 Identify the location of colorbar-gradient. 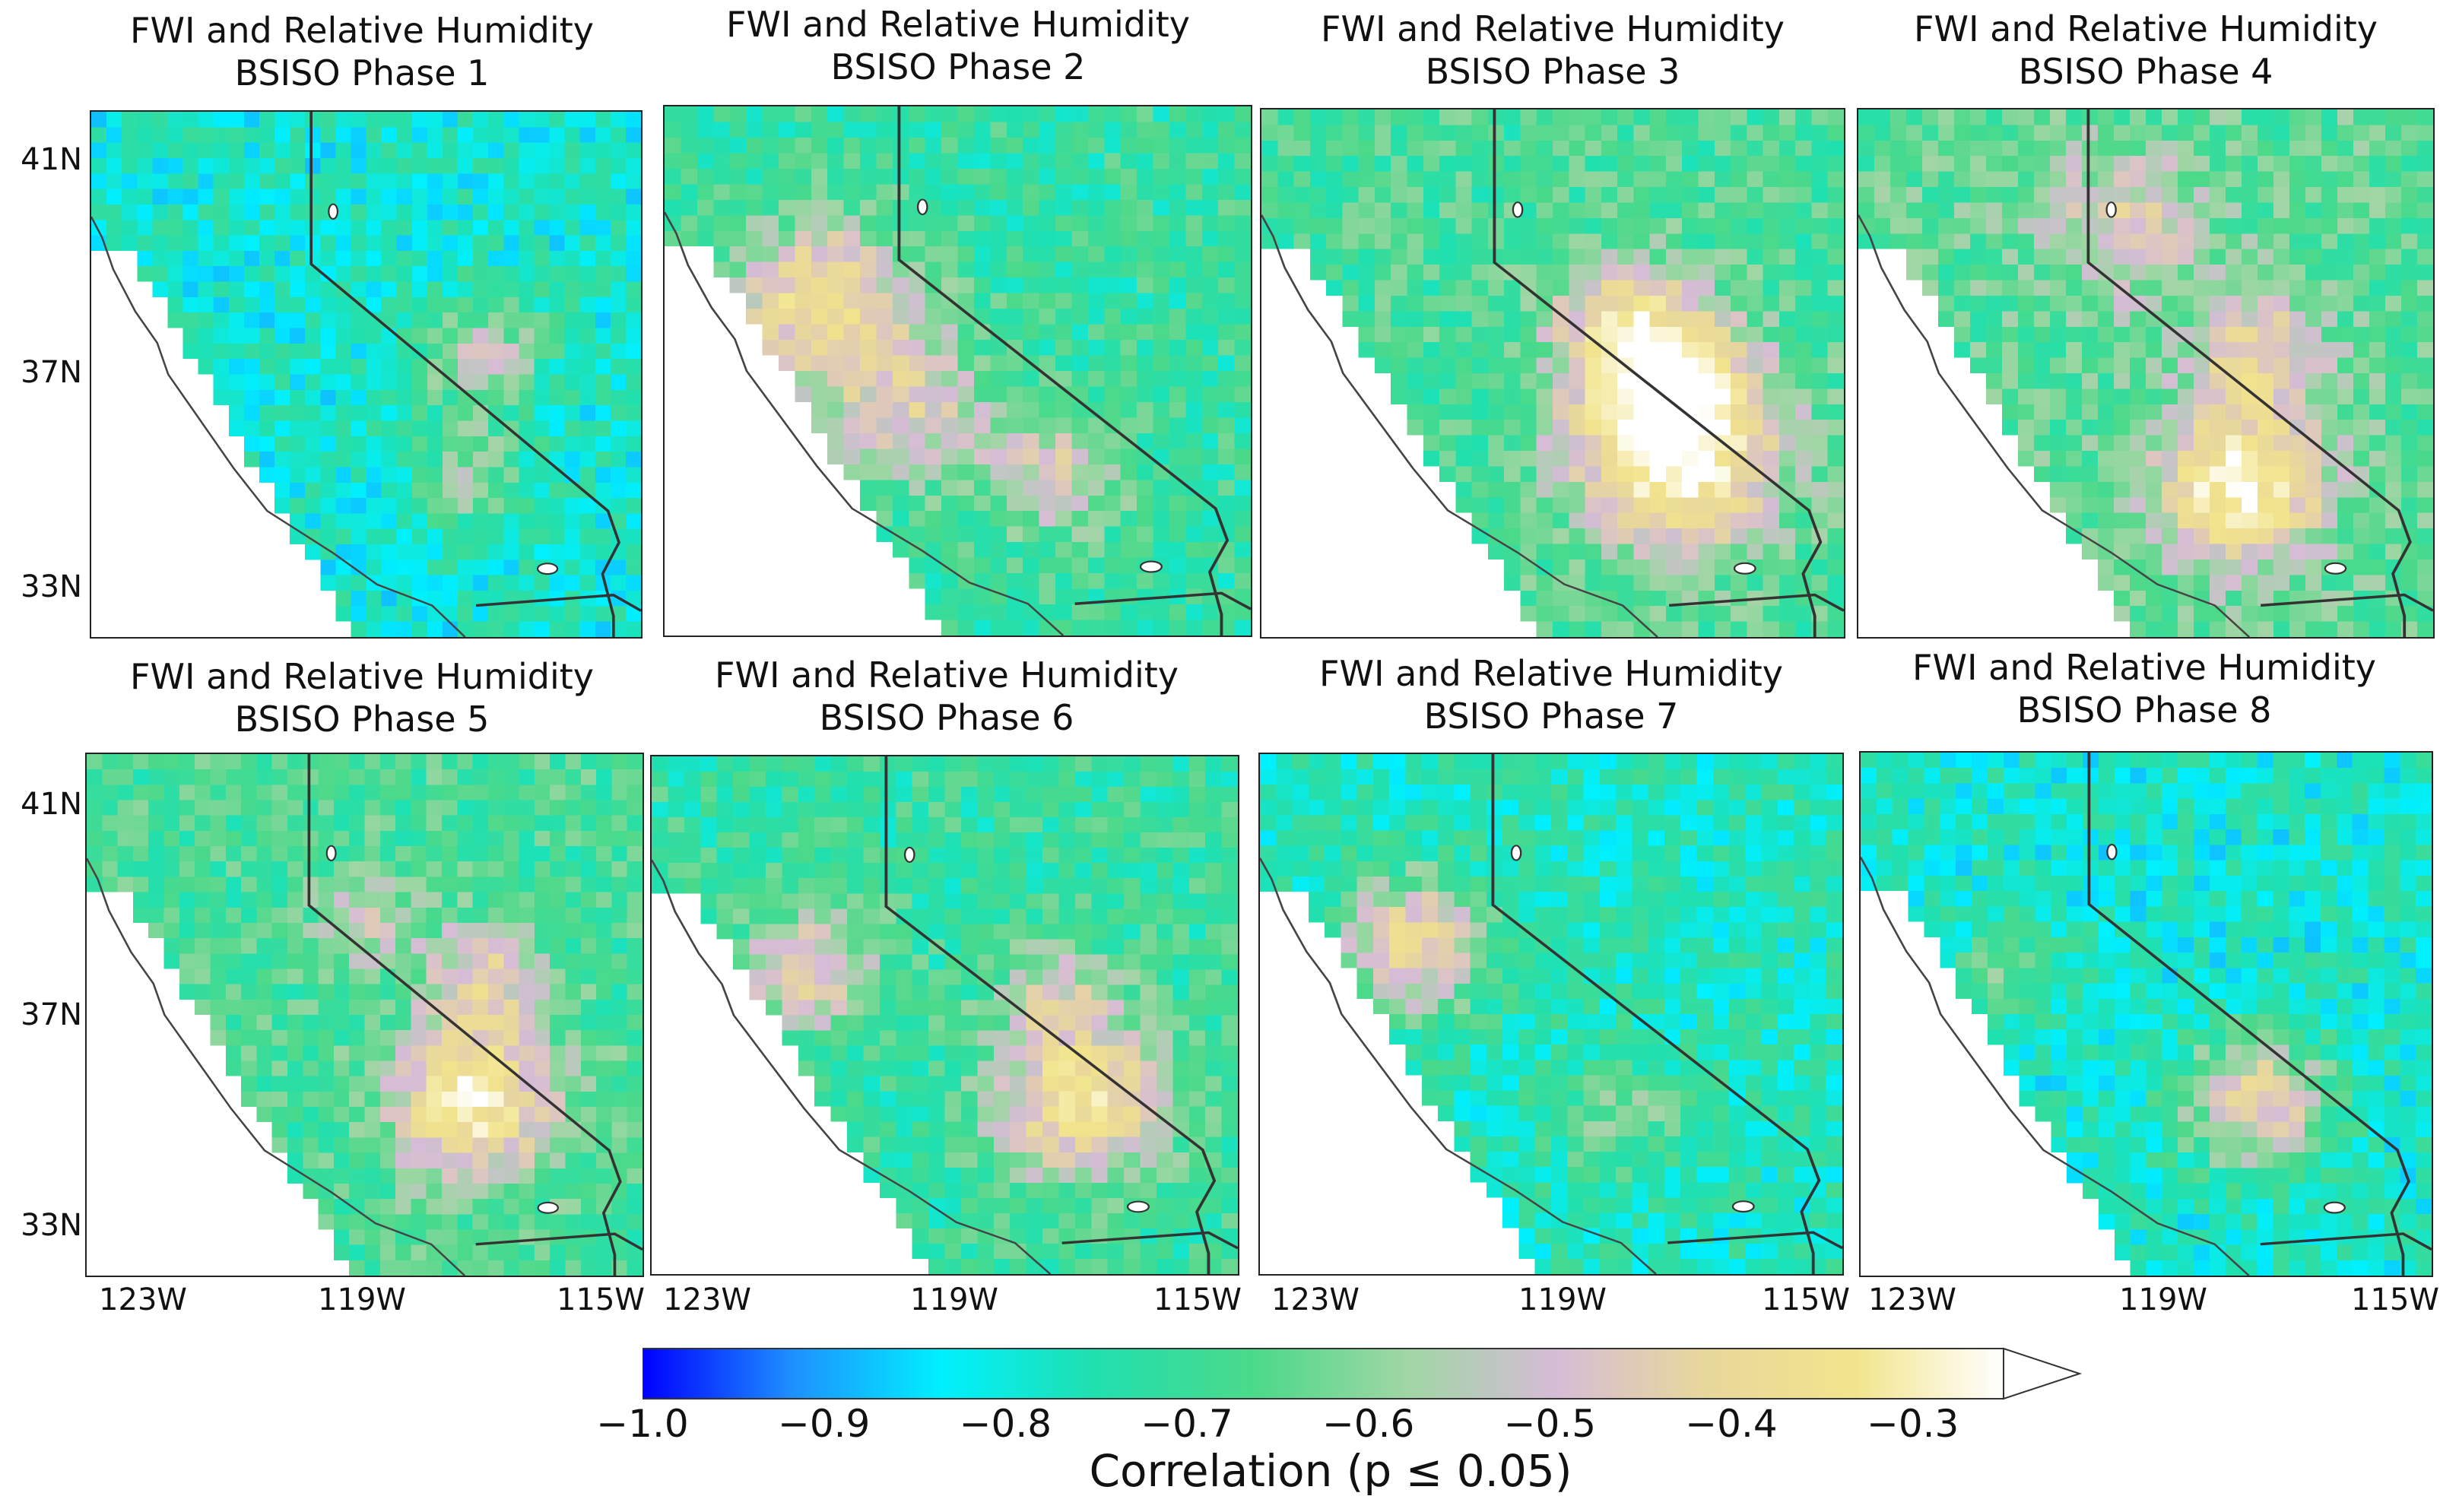
(1323, 1373).